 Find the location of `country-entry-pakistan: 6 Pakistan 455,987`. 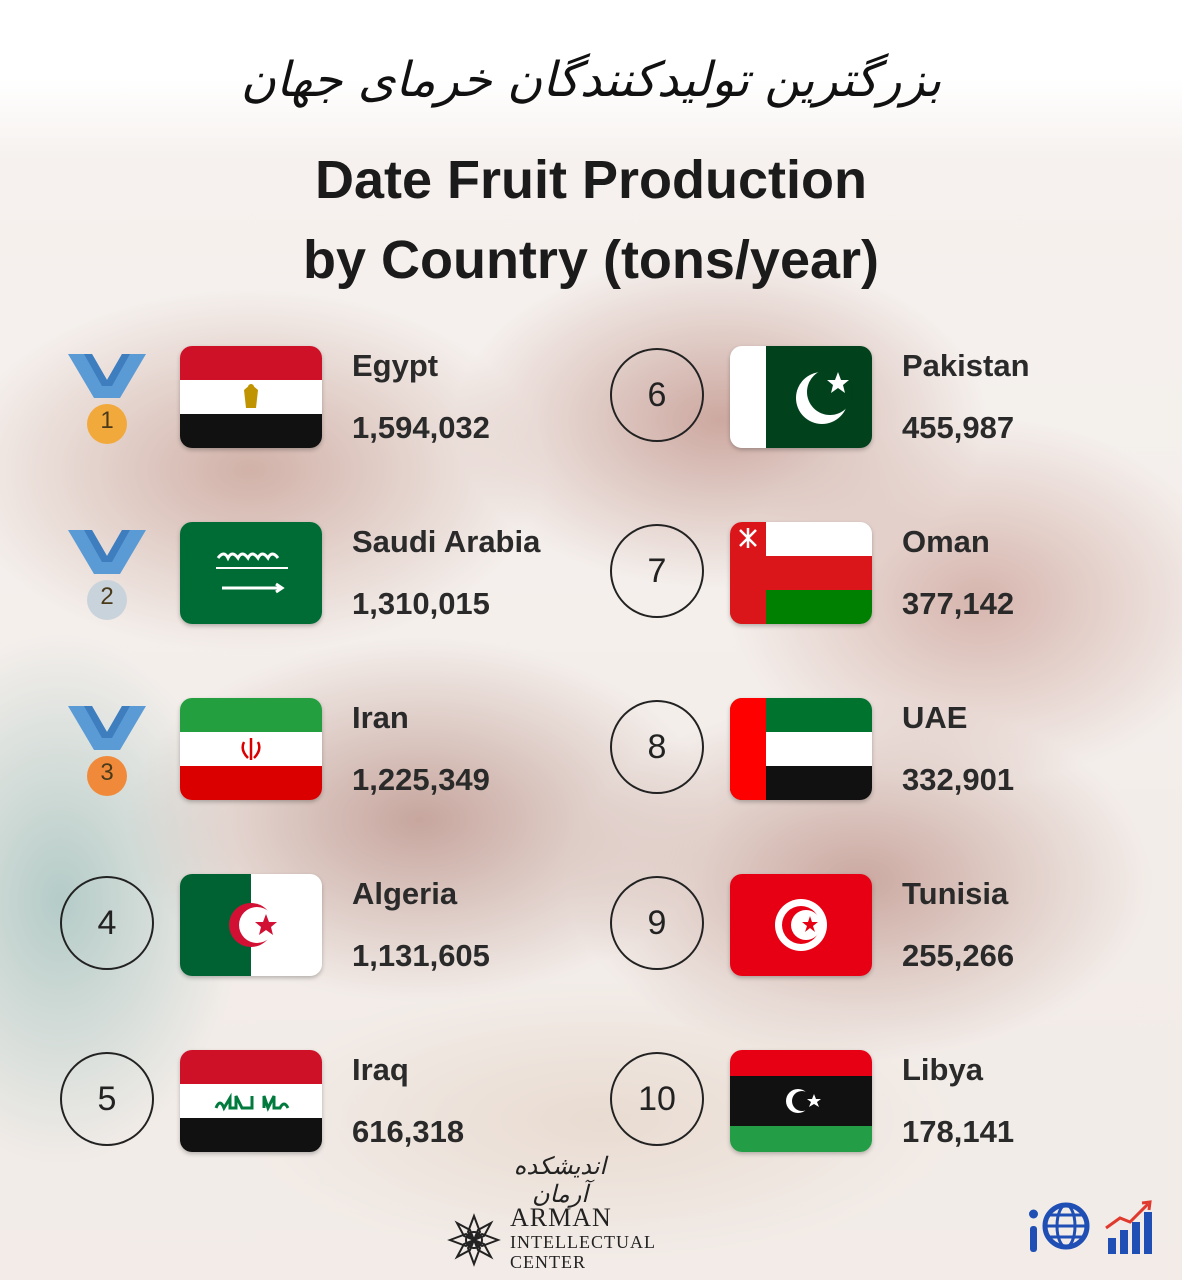

country-entry-pakistan: 6 Pakistan 455,987 is located at coordinates (870, 401).